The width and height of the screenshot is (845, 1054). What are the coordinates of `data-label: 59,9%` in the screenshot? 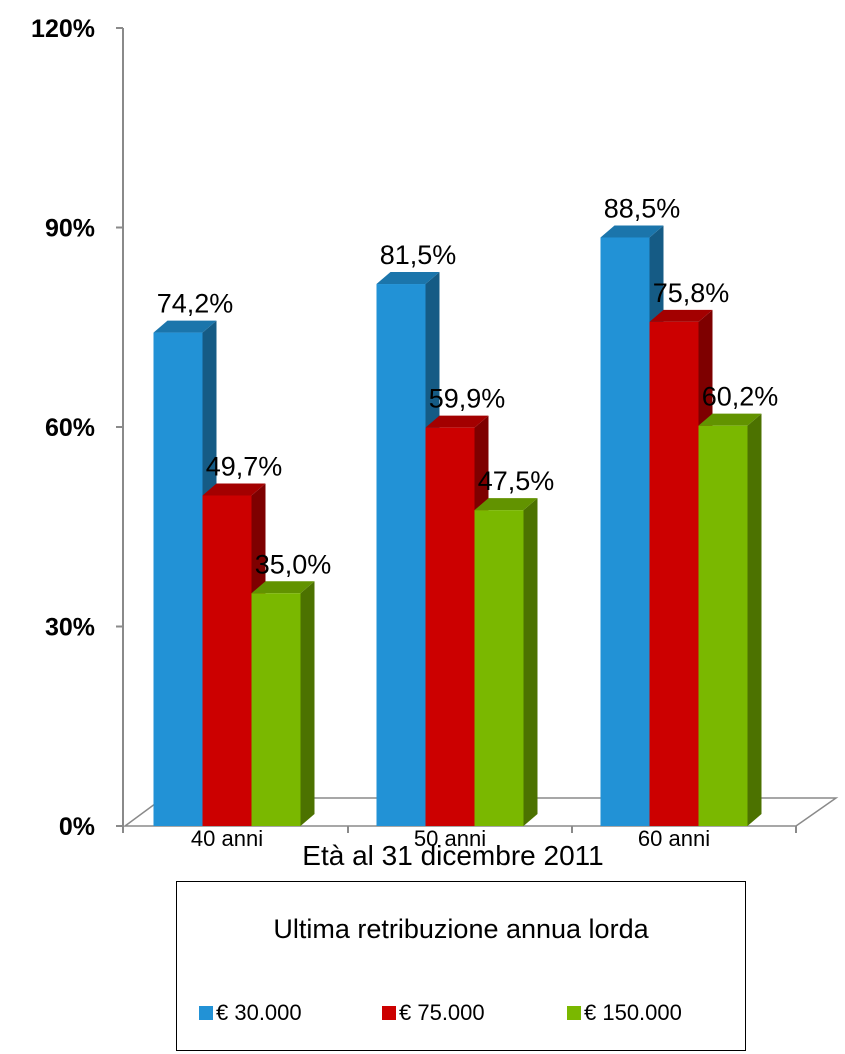 It's located at (467, 399).